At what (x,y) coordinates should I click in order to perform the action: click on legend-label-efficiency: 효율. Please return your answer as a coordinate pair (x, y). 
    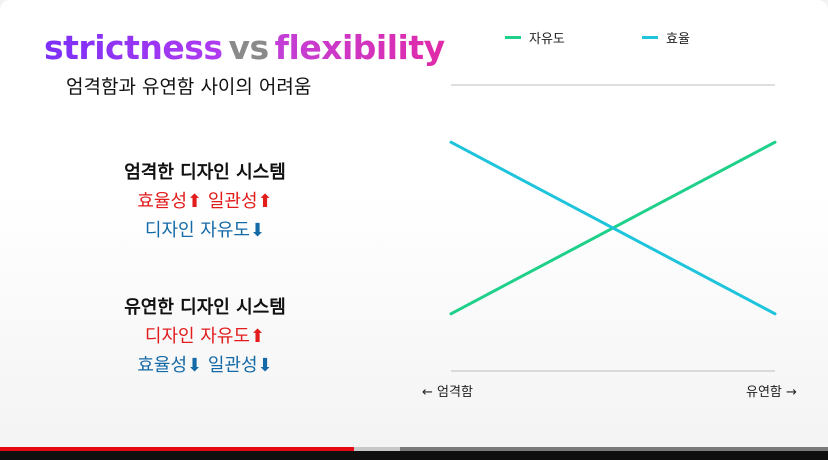
    Looking at the image, I should click on (678, 39).